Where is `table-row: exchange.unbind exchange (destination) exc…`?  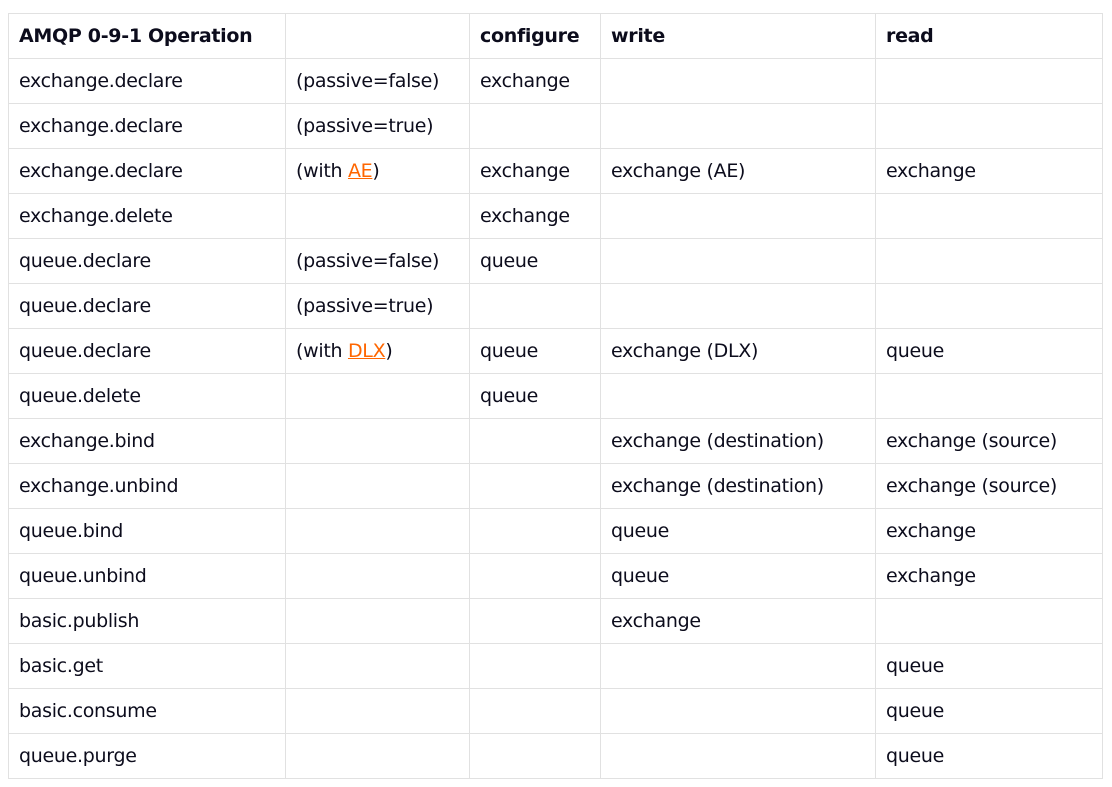
table-row: exchange.unbind exchange (destination) exc… is located at coordinates (555, 486).